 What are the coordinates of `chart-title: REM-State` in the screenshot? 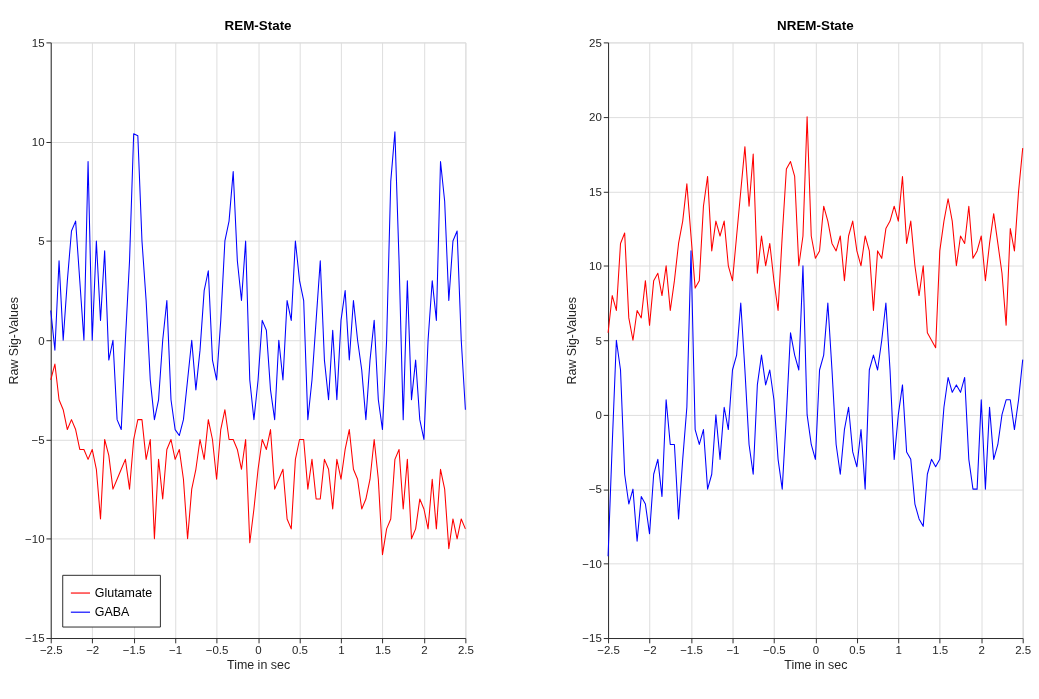 It's located at (258, 25).